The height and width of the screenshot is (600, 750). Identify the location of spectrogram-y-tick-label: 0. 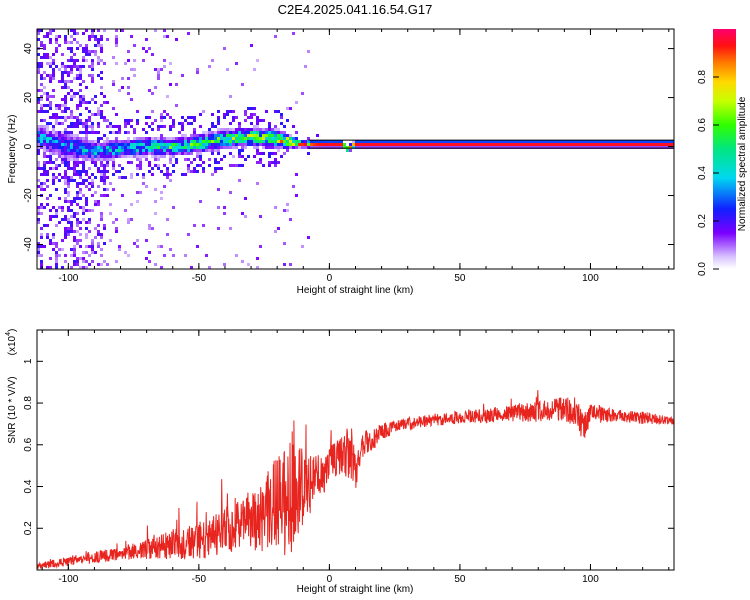
(28, 146).